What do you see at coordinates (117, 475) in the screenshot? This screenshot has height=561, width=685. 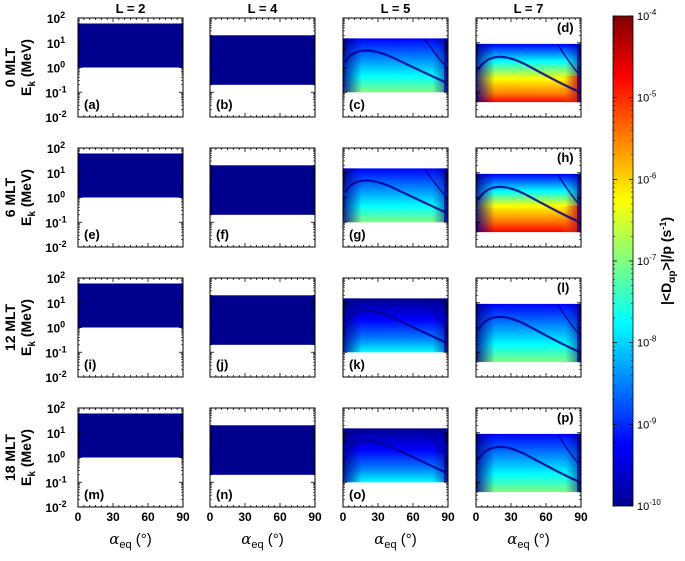 I see `panel-m: (m)0 30 60 90 αeq (°) 10² 10¹ 10⁰ 10⁻¹ 10⁻²` at bounding box center [117, 475].